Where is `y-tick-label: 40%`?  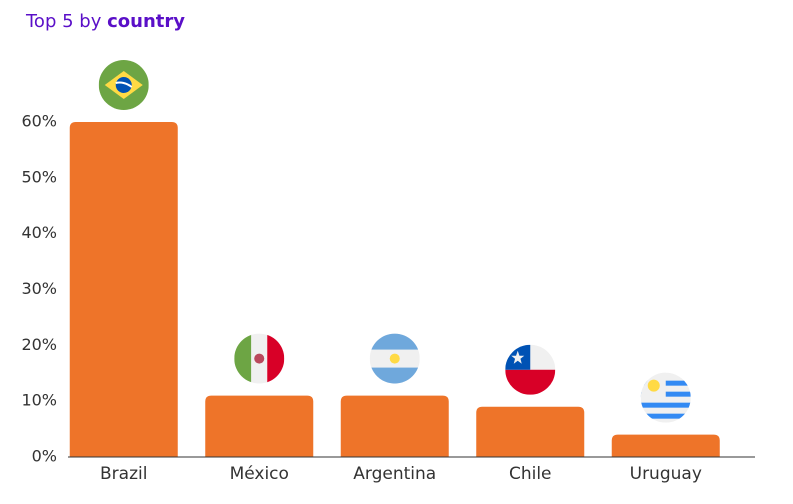 y-tick-label: 40% is located at coordinates (39, 232).